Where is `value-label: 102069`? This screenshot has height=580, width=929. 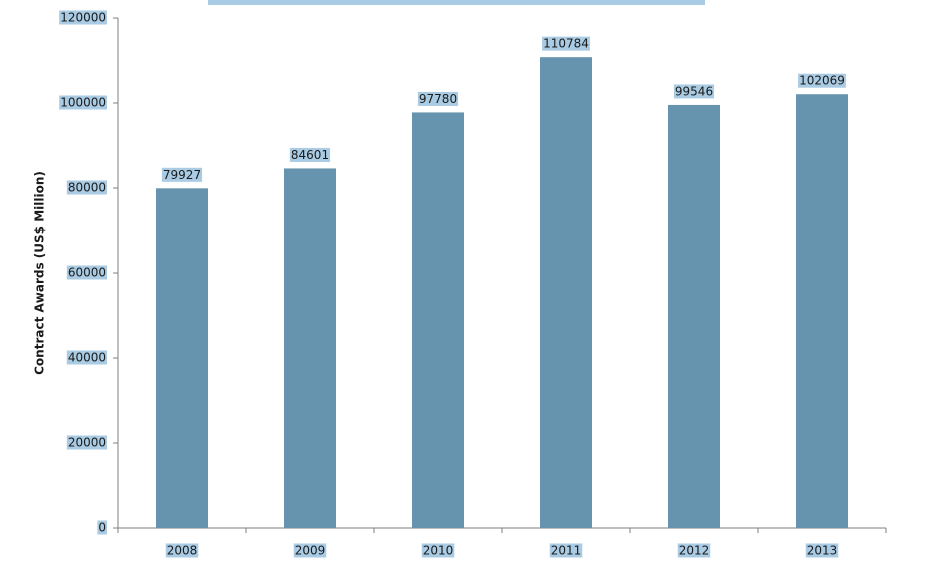
value-label: 102069 is located at coordinates (822, 81).